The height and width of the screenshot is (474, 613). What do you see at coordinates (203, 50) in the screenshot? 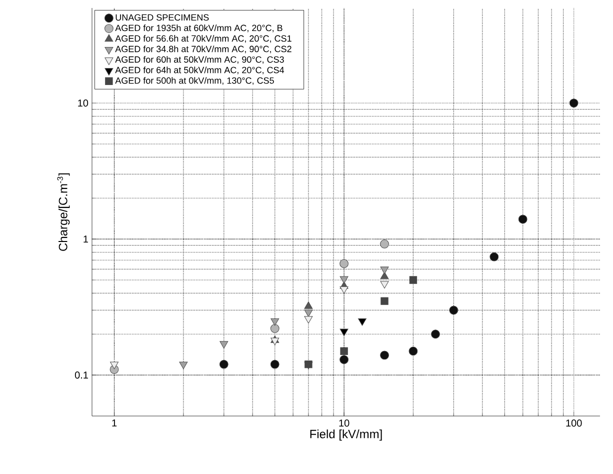
I see `legend-label: AGED for 34.8h at 70kV/mm AC, 90°C, CS2` at bounding box center [203, 50].